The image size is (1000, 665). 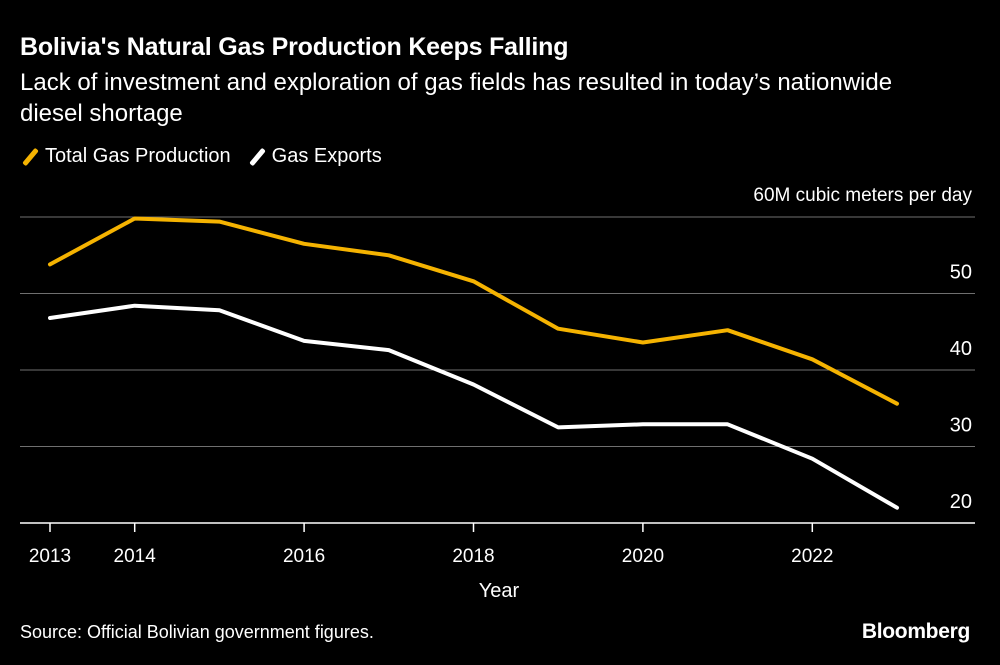 What do you see at coordinates (961, 349) in the screenshot?
I see `y-tick-label-40: 40` at bounding box center [961, 349].